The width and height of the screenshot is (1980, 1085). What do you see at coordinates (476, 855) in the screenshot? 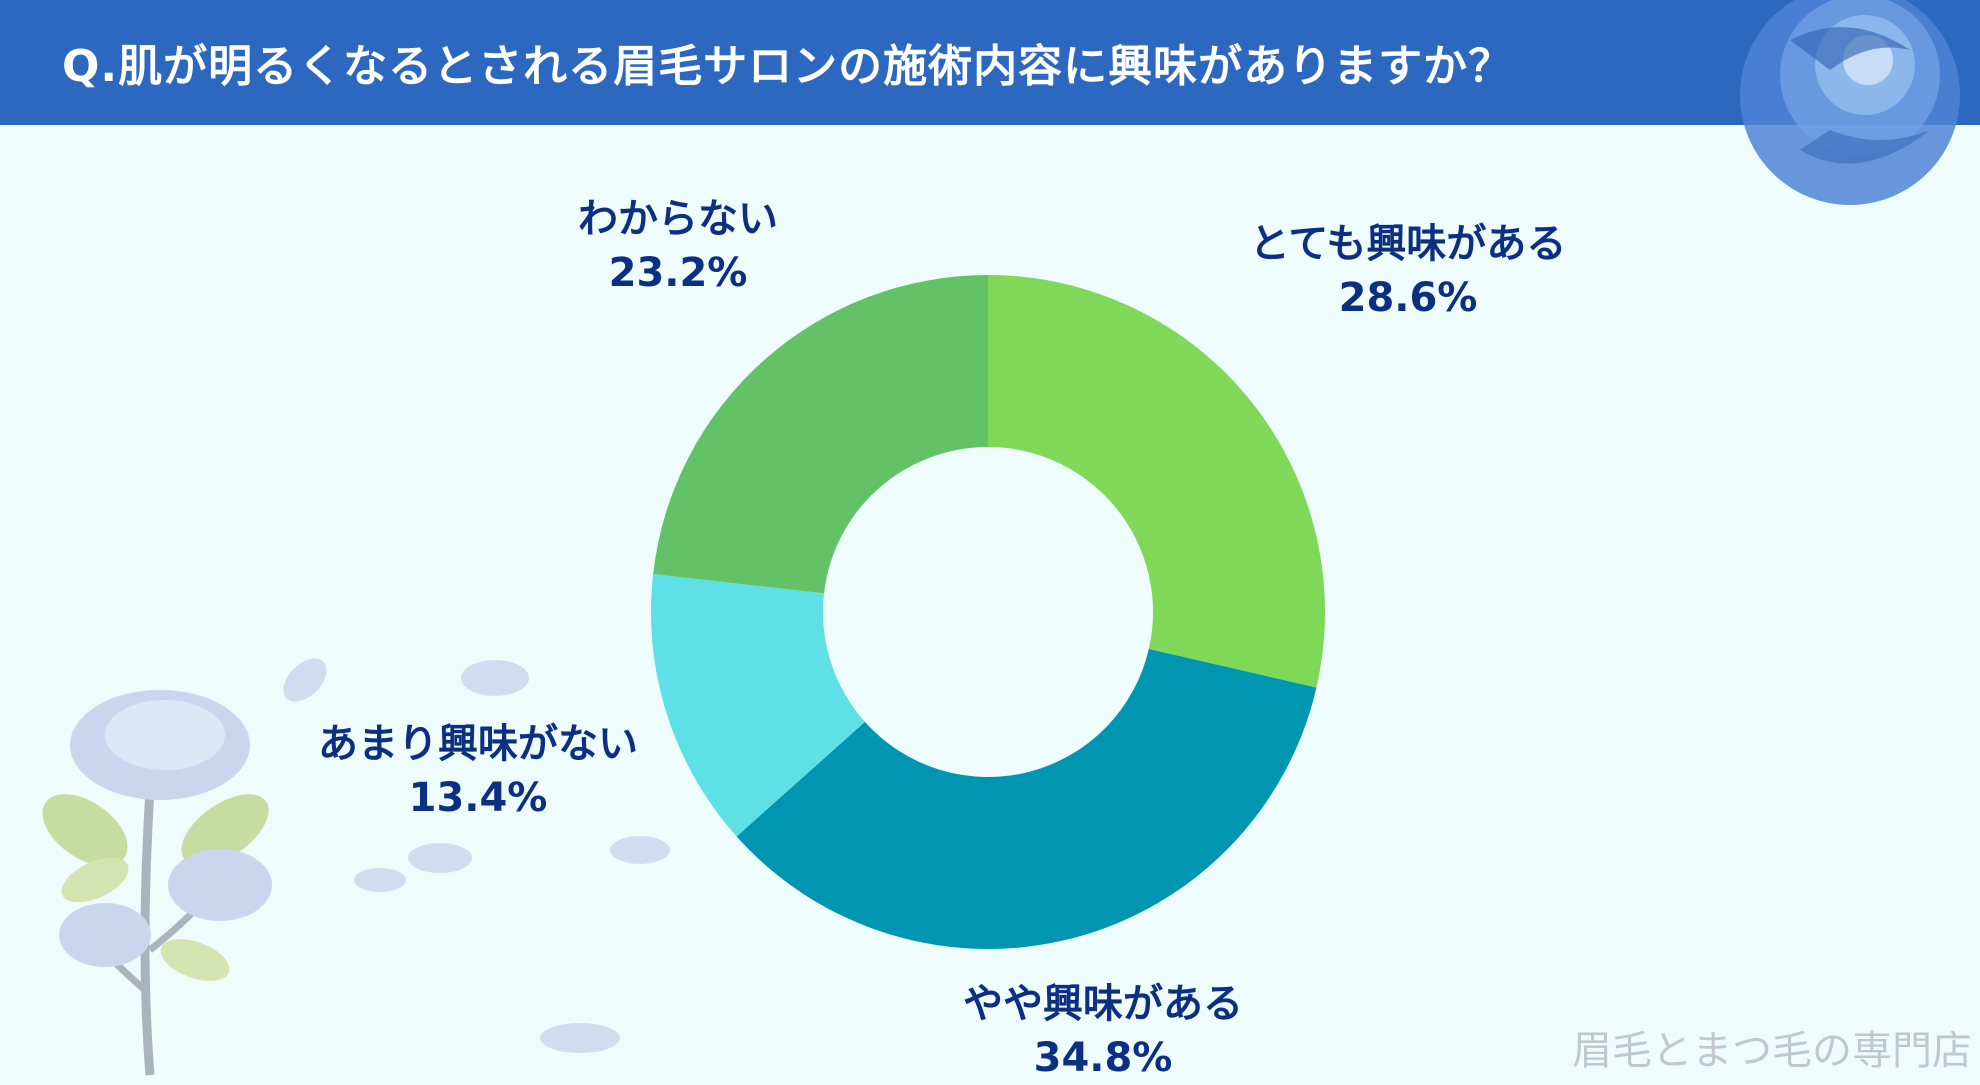
I see `petal-icon` at bounding box center [476, 855].